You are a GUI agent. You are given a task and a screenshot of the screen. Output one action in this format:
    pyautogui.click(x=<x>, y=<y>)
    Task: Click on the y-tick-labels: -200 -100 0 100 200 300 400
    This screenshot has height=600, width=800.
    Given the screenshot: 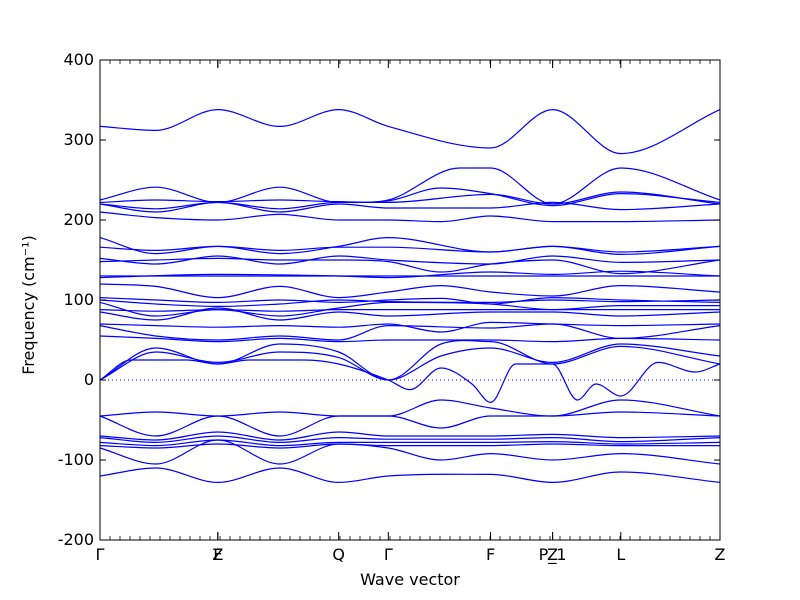 What is the action you would take?
    pyautogui.click(x=76, y=299)
    